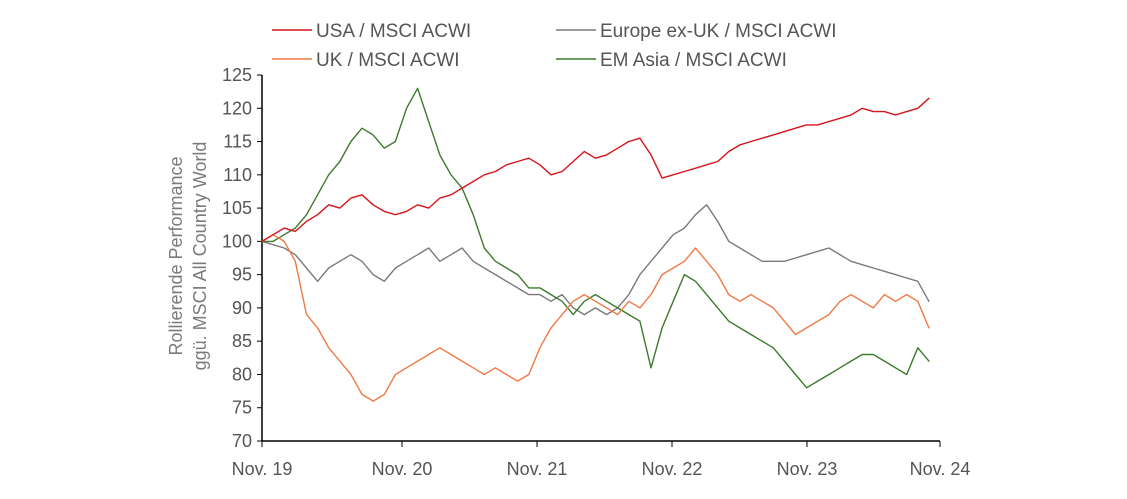  I want to click on legend-label-3: EM Asia / MSCI ACWI, so click(693, 60).